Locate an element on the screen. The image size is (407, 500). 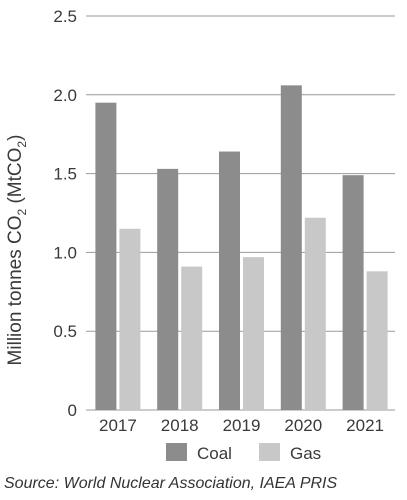
legend: Coal Gas is located at coordinates (243, 453).